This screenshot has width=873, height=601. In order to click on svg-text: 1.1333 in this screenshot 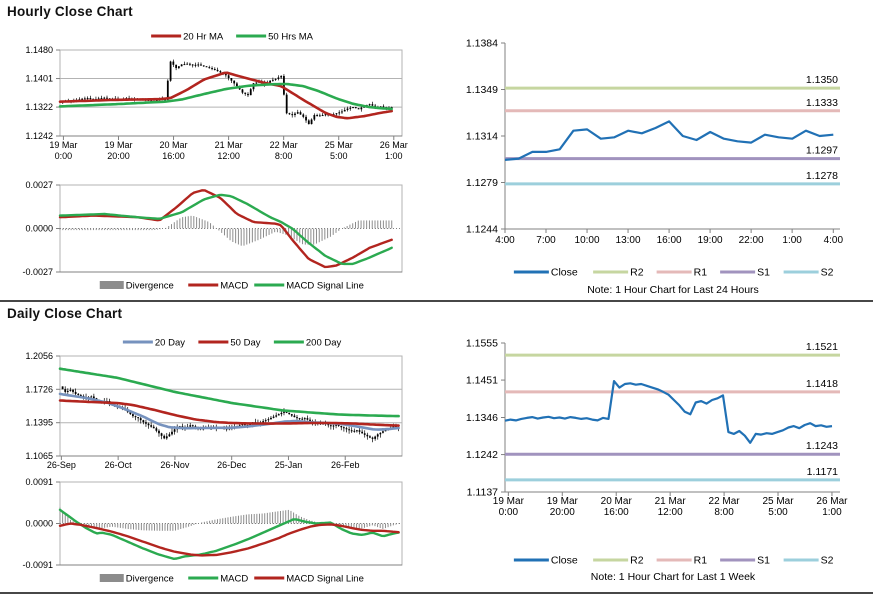, I will do `click(822, 103)`.